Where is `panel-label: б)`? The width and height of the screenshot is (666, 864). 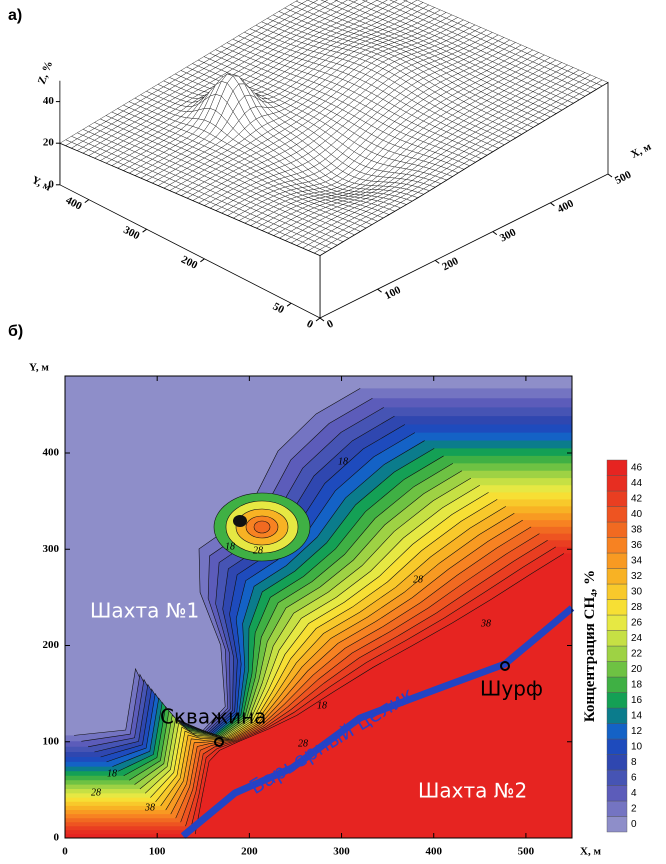
panel-label: б) is located at coordinates (15, 331).